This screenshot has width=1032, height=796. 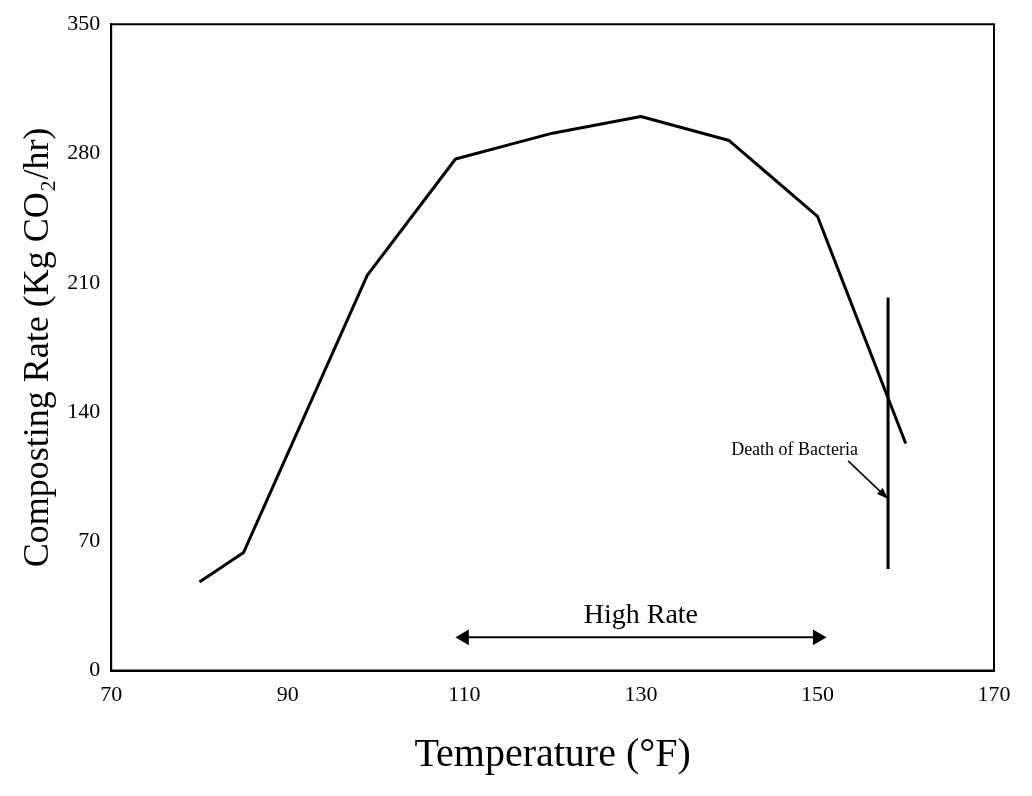 I want to click on x-tick-label: 170, so click(x=994, y=693).